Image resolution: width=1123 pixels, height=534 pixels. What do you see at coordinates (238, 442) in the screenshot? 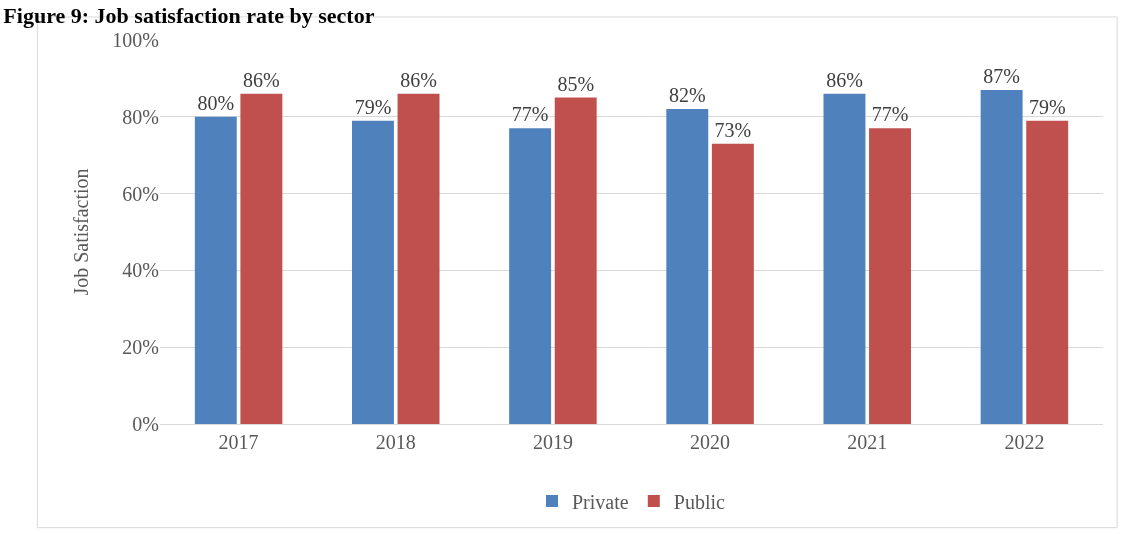
I see `x-tick-label: 2017` at bounding box center [238, 442].